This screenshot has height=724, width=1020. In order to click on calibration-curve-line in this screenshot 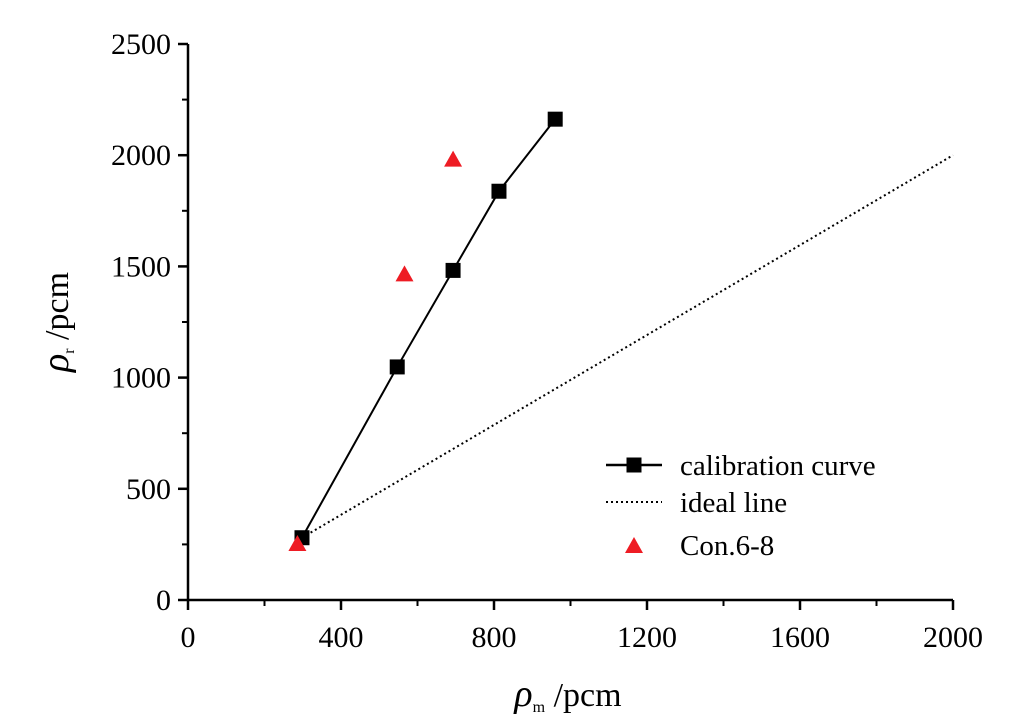, I will do `click(428, 328)`.